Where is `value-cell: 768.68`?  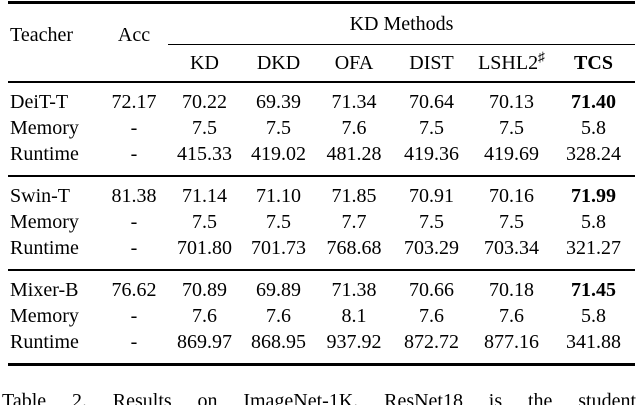
value-cell: 768.68 is located at coordinates (354, 248).